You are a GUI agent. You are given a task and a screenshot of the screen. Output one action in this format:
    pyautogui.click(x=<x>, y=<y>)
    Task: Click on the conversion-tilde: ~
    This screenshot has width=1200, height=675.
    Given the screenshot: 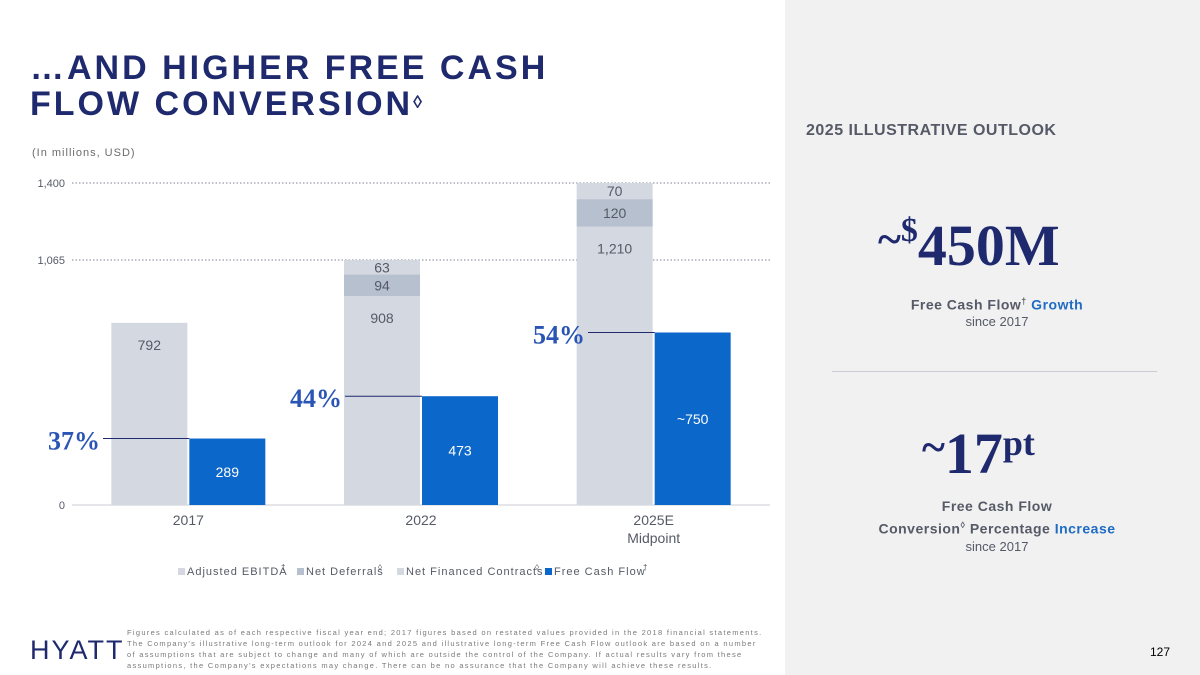 What is the action you would take?
    pyautogui.click(x=933, y=447)
    